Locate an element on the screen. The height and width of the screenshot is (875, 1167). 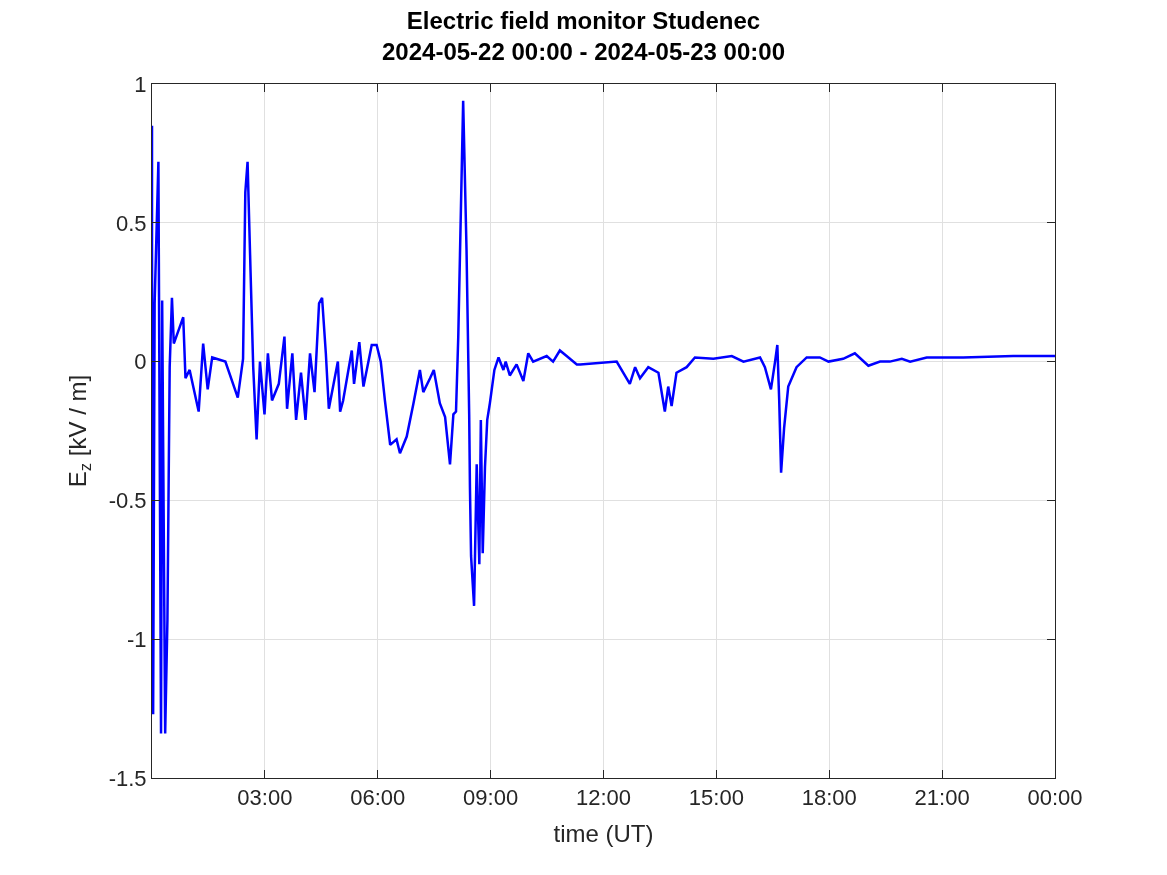
x-tick-label: 21:00 is located at coordinates (942, 798).